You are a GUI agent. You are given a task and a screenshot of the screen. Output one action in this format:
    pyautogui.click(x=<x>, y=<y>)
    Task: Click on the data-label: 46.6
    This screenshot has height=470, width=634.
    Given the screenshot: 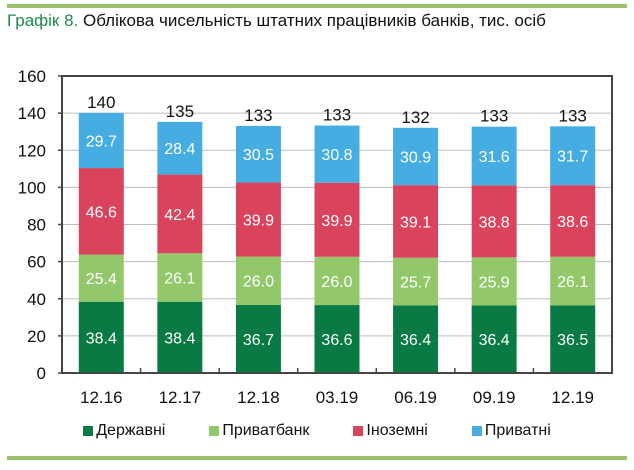 What is the action you would take?
    pyautogui.click(x=101, y=212)
    